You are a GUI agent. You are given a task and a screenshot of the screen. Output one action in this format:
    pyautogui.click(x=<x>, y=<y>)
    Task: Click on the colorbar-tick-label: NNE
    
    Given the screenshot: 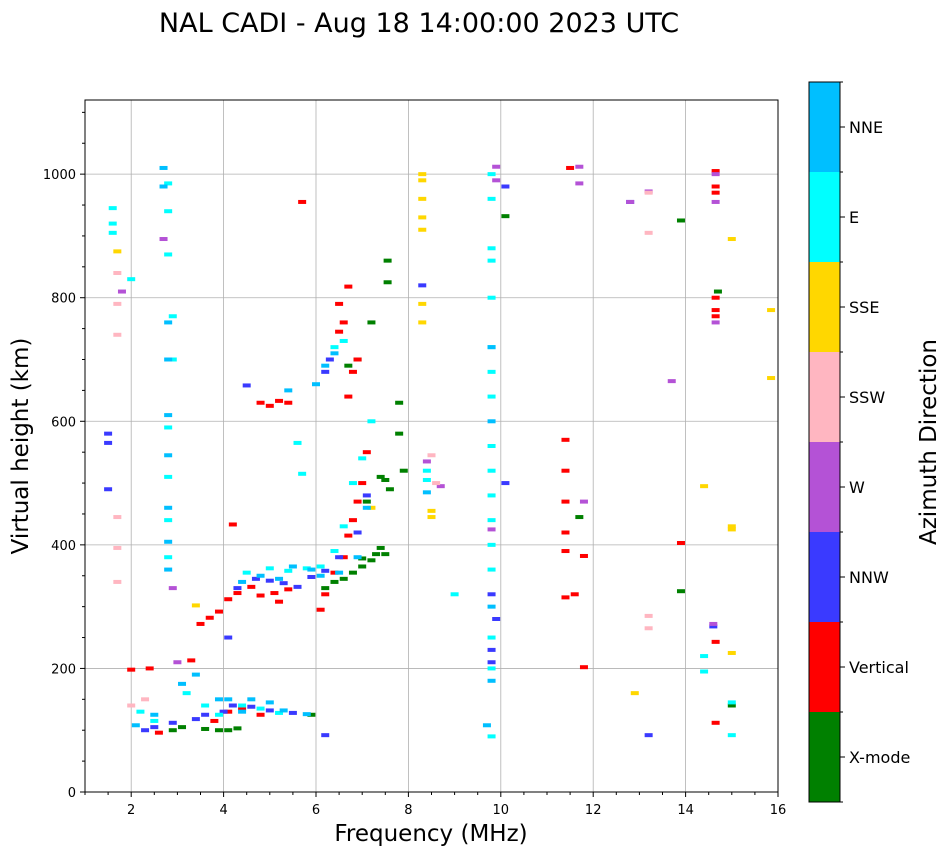 What is the action you would take?
    pyautogui.click(x=866, y=127)
    